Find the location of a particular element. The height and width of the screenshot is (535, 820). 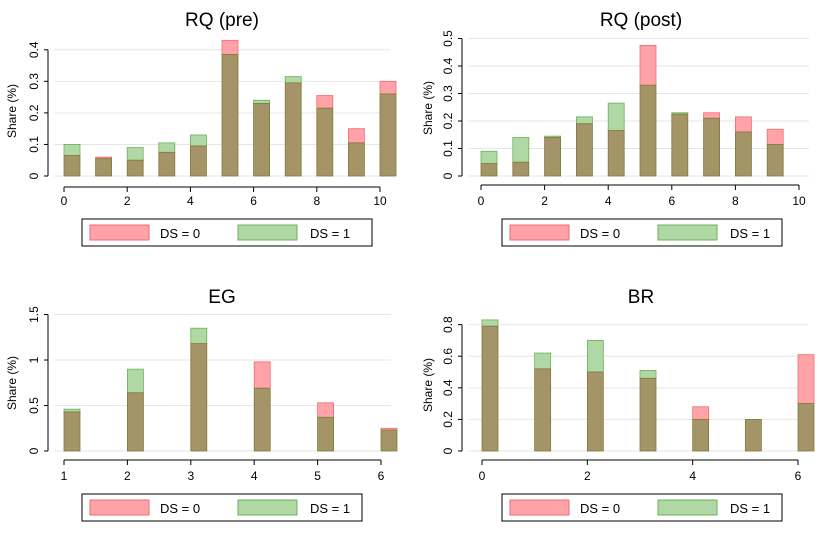

chart-title: EG is located at coordinates (221, 297).